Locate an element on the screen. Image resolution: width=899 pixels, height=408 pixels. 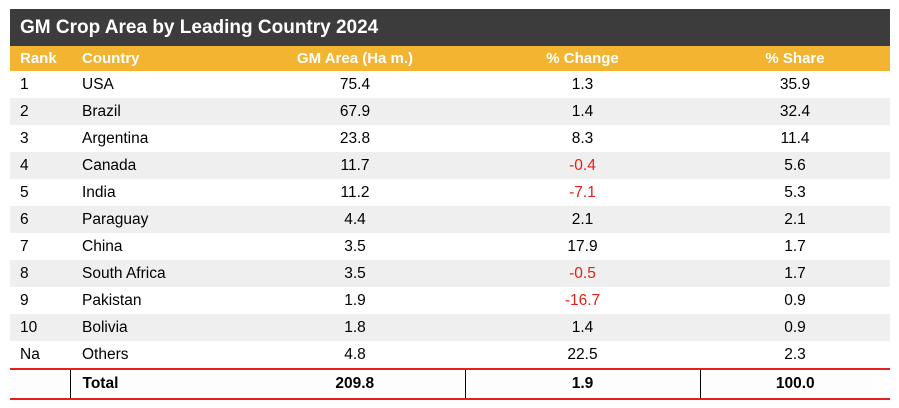
cell-country: Brazil is located at coordinates (101, 111).